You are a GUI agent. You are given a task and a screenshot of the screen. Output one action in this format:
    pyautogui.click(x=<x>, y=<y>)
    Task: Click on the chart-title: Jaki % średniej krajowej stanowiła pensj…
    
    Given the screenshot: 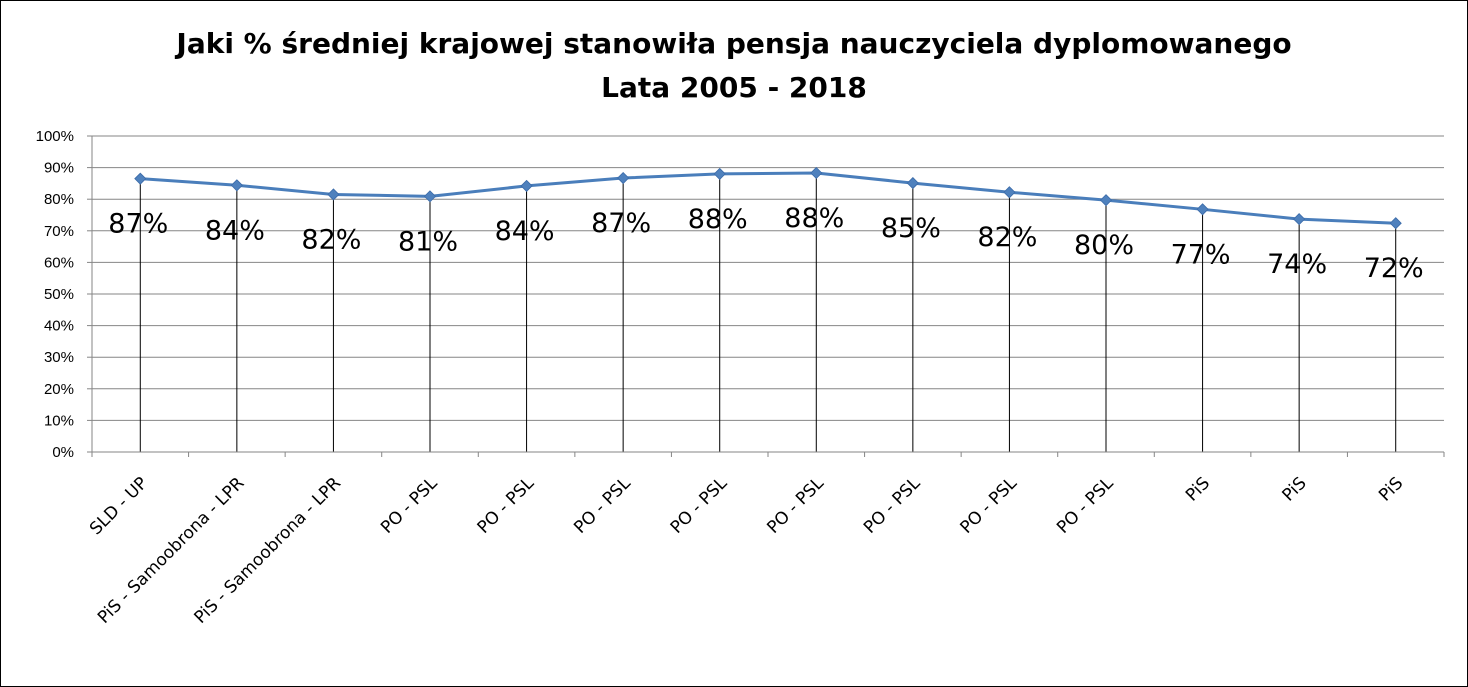 What is the action you would take?
    pyautogui.click(x=734, y=43)
    